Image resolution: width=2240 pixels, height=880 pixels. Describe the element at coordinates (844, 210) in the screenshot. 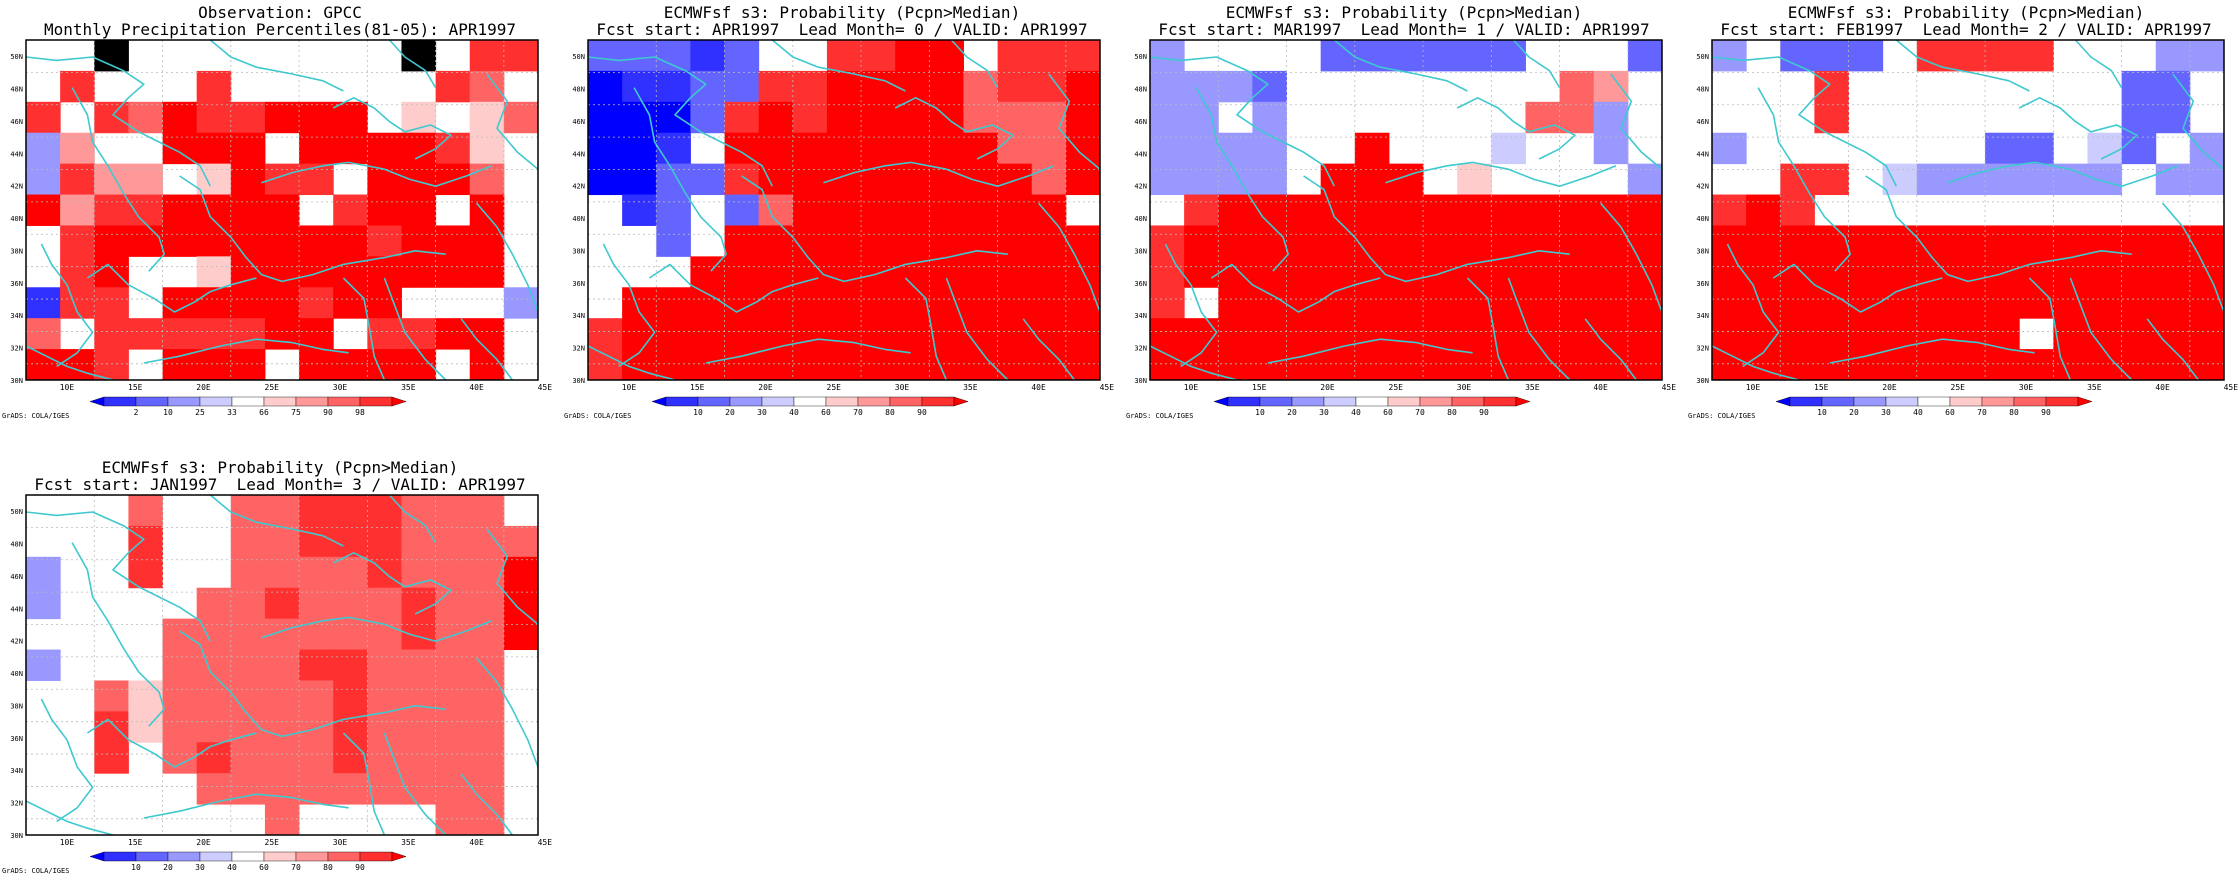

I see `map-frame` at that location.